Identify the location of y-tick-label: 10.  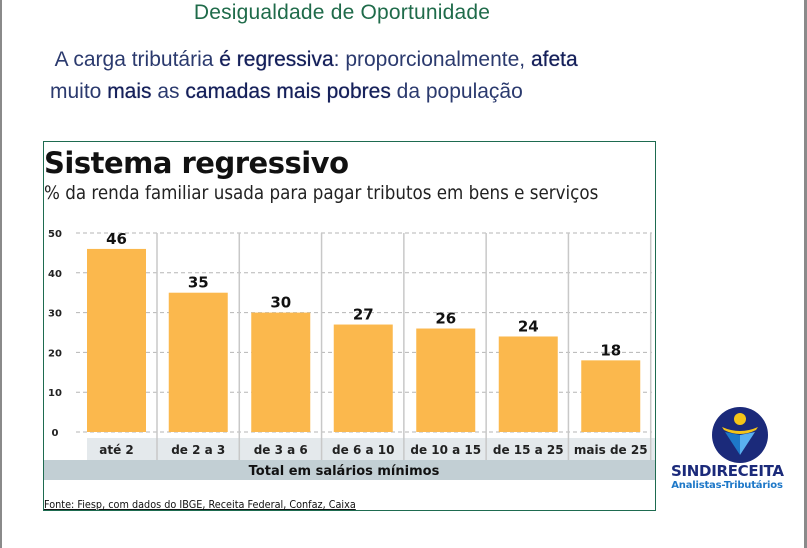
(55, 393).